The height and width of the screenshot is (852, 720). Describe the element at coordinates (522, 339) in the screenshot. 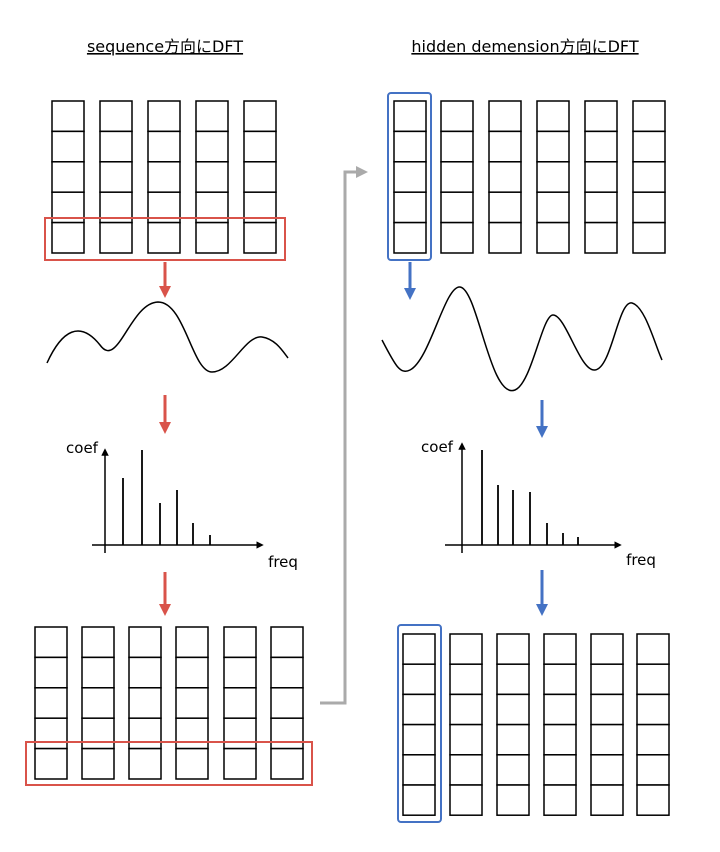

I see `wave` at that location.